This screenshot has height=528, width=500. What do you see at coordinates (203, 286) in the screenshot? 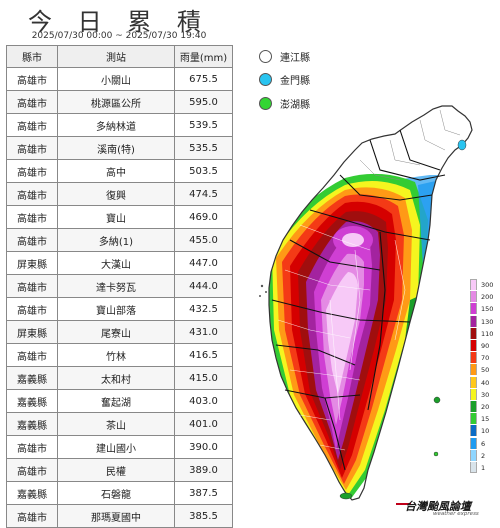
I see `cell-rainfall: 444.0` at bounding box center [203, 286].